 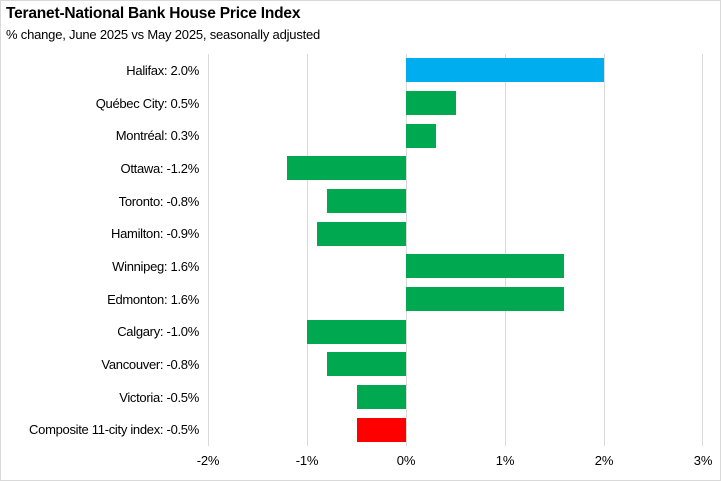 I want to click on category-label: Victoria: -0.5%, so click(x=159, y=397).